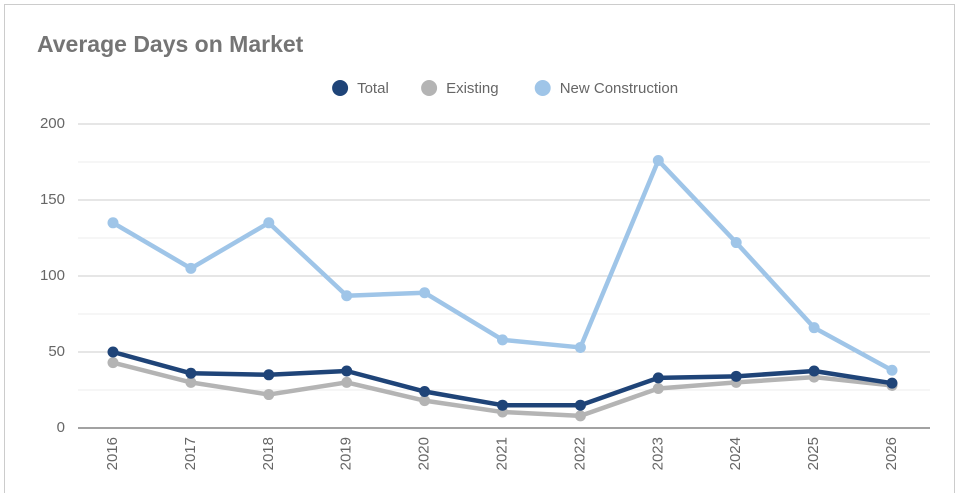 Image resolution: width=962 pixels, height=493 pixels. Describe the element at coordinates (190, 453) in the screenshot. I see `x-tick-label: 2017` at that location.